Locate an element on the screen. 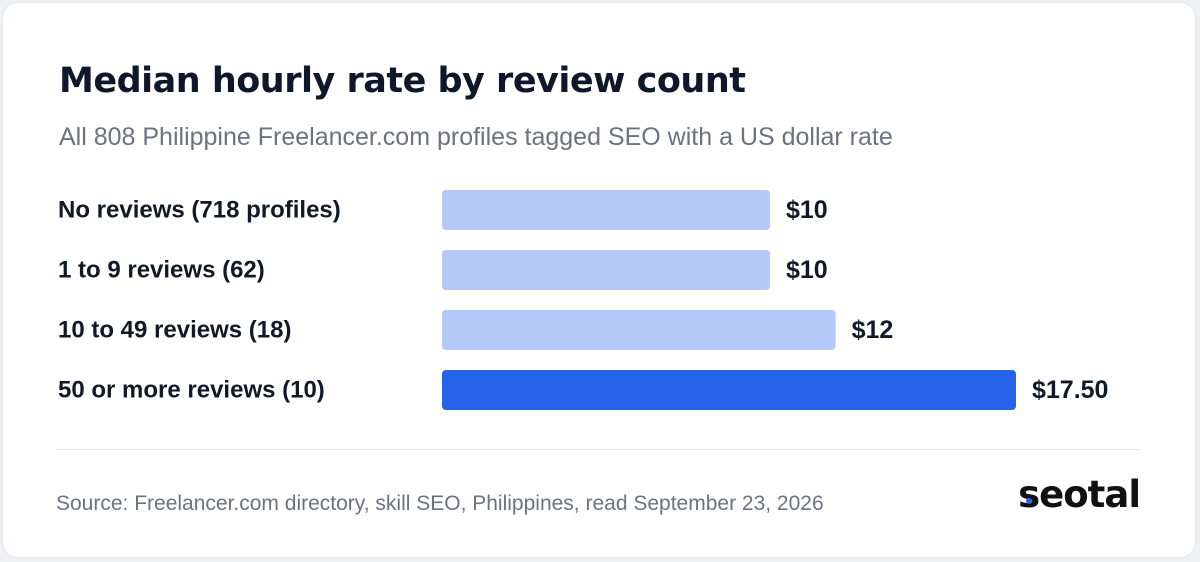 The width and height of the screenshot is (1200, 562). category-label: 50 or more reviews (10) is located at coordinates (191, 390).